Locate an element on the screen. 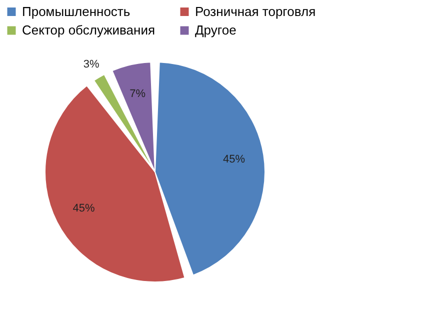 The height and width of the screenshot is (328, 428). legend-label: Другое is located at coordinates (215, 30).